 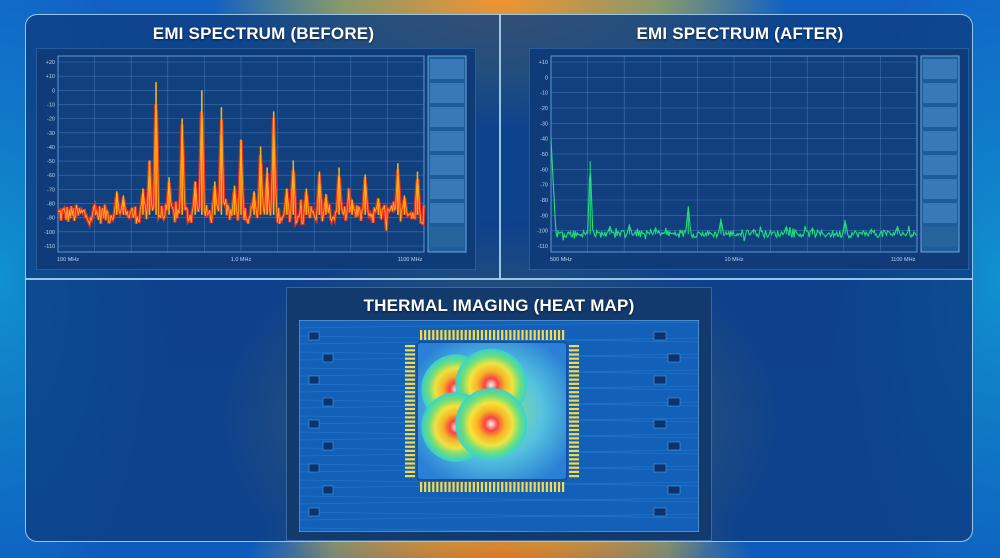 I want to click on after-chart-title: EMI SPECTRUM (AFTER), so click(x=740, y=33).